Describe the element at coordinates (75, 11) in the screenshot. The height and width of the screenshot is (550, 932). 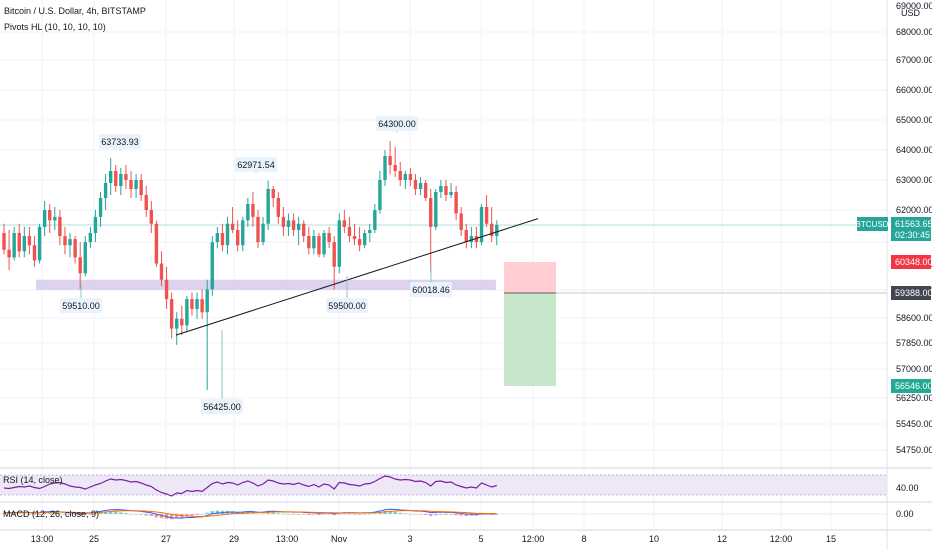
I see `symbol-legend: Bitcoin / U.S. Dollar, 4h, BITSTAMP` at that location.